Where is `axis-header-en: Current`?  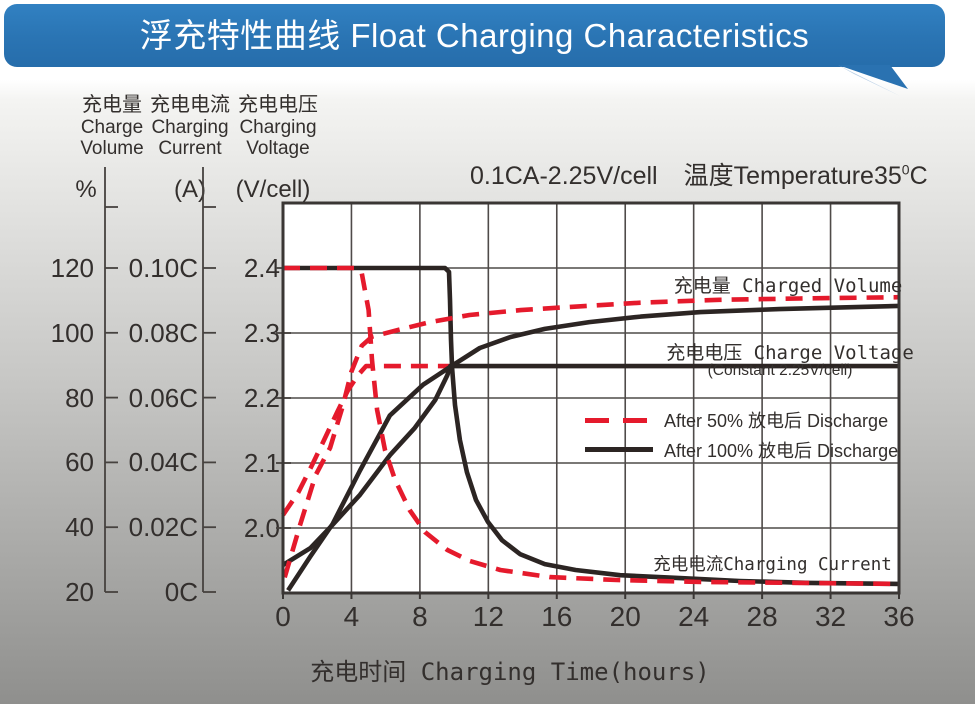
axis-header-en: Current is located at coordinates (190, 148).